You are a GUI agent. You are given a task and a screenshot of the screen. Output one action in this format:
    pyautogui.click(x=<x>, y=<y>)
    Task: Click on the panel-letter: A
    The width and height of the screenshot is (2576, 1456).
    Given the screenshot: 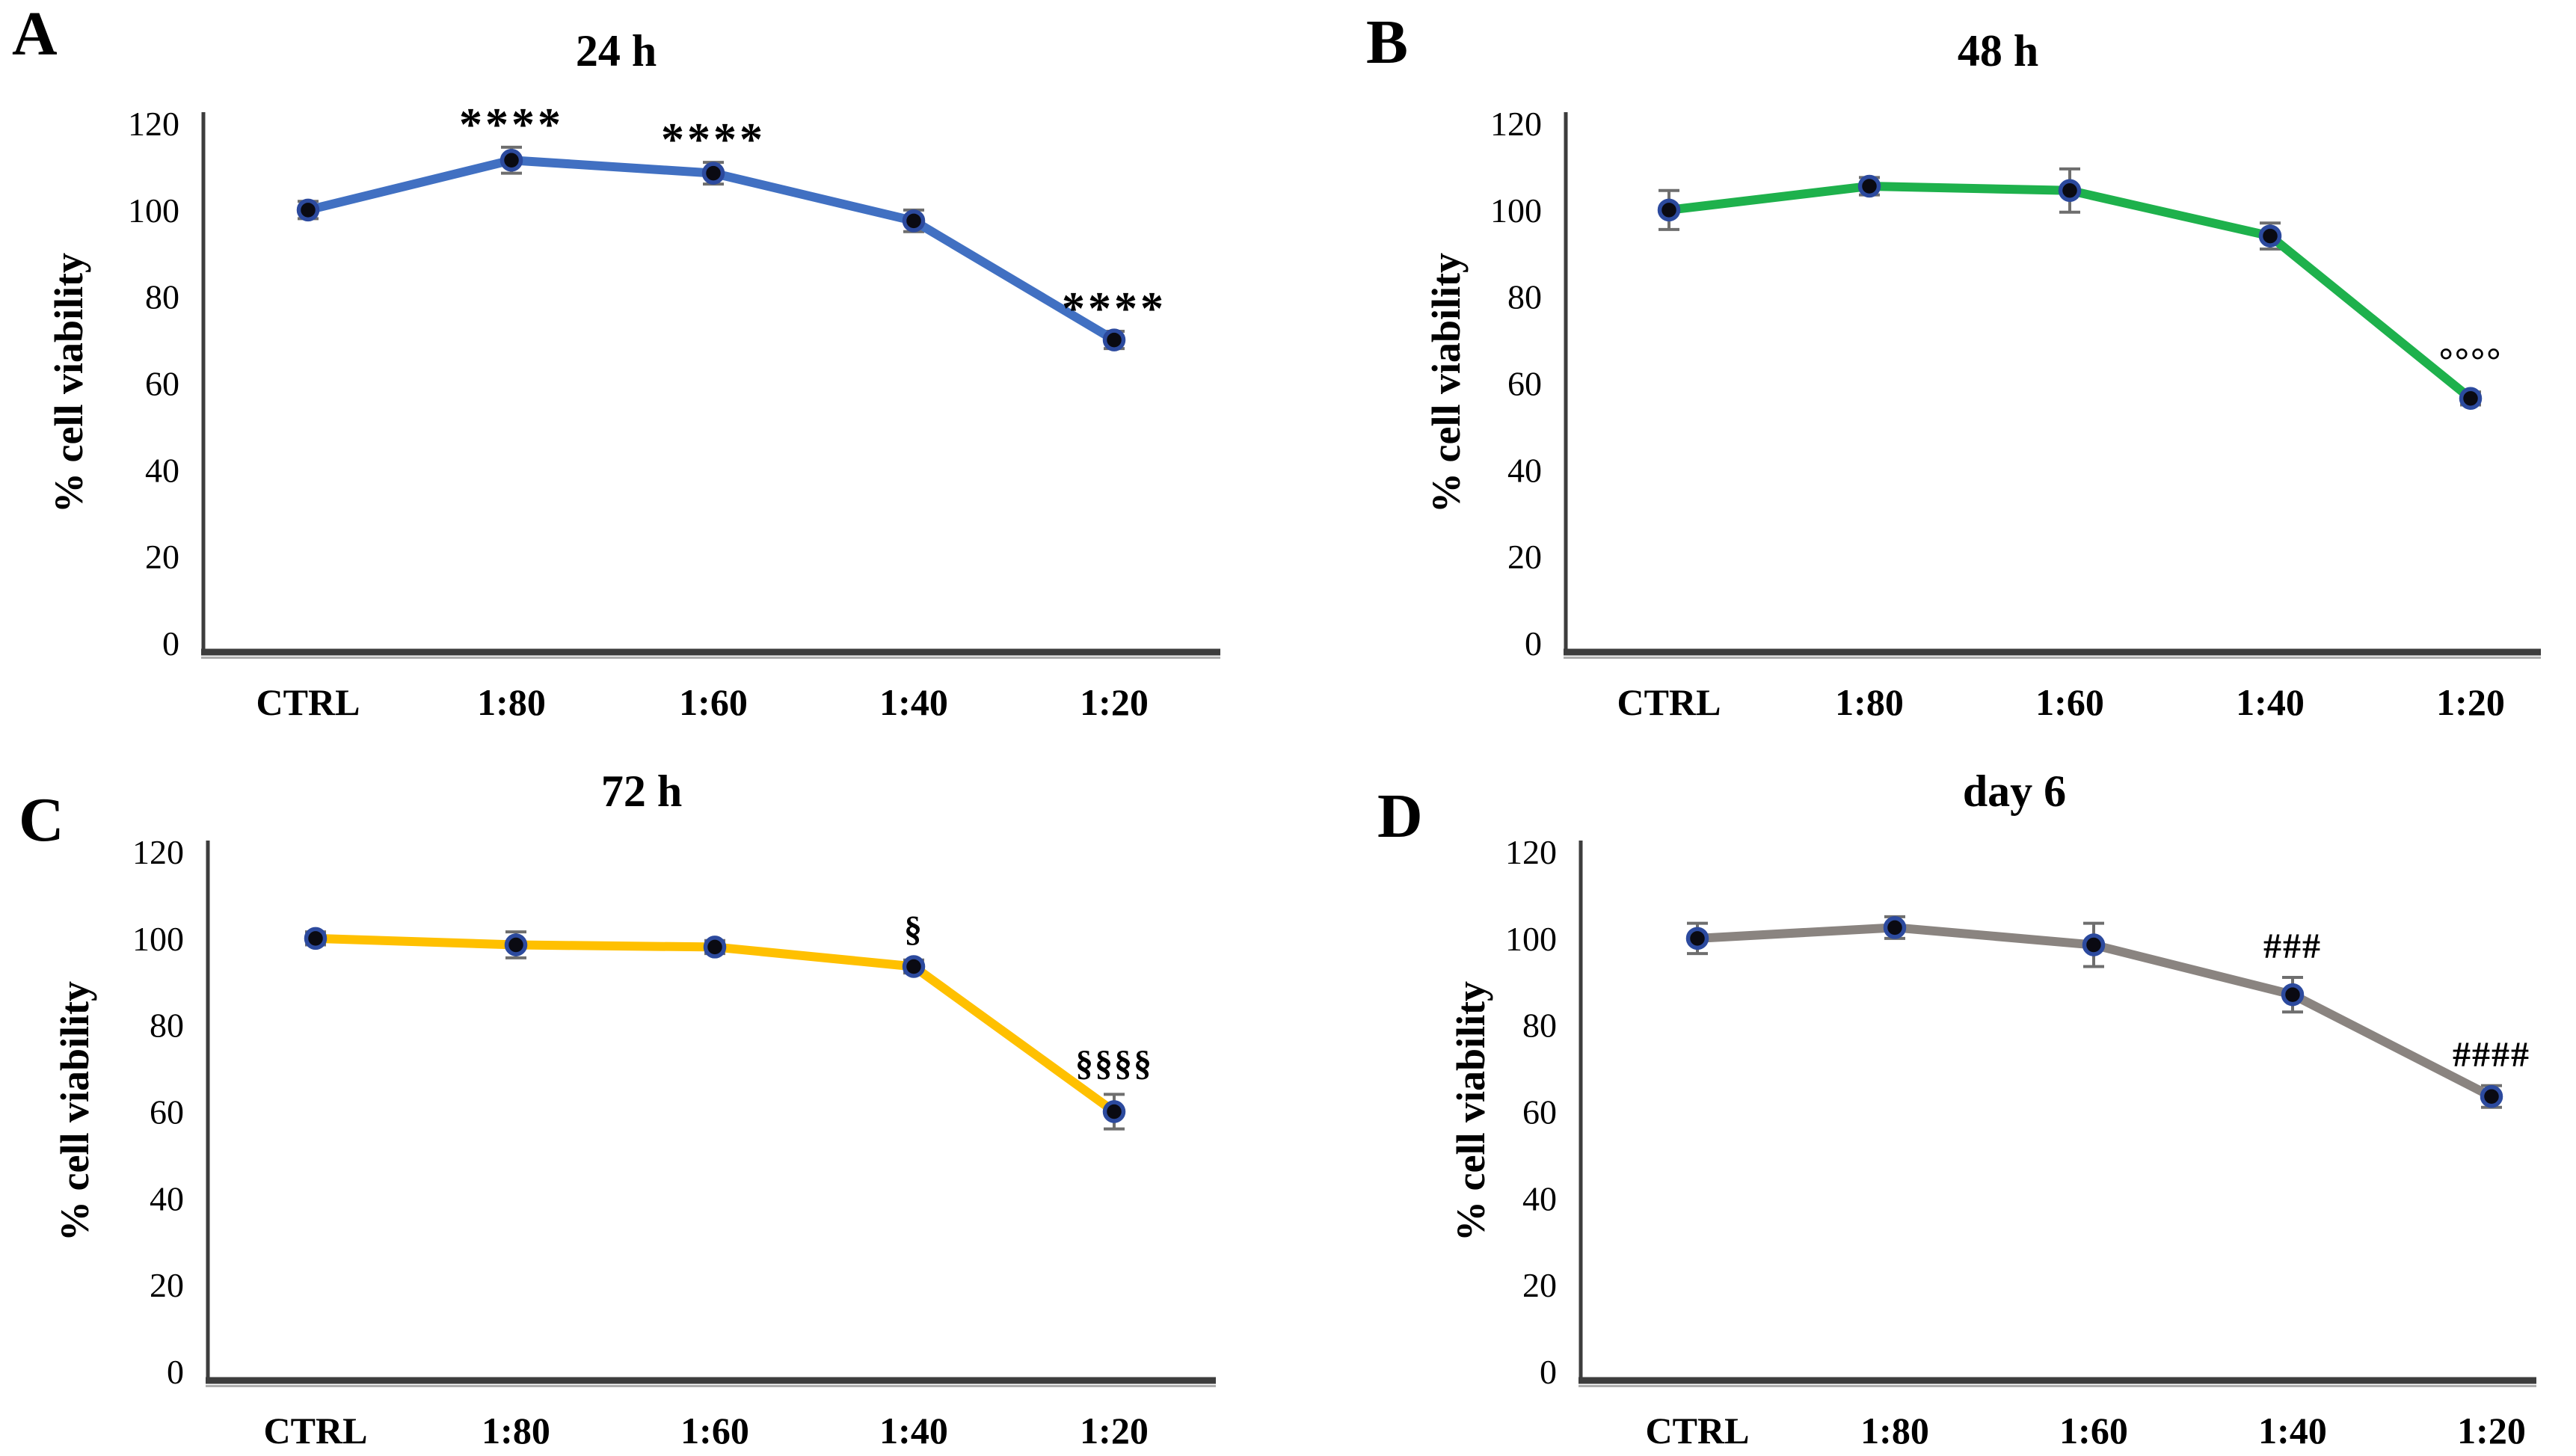 What is the action you would take?
    pyautogui.click(x=35, y=34)
    